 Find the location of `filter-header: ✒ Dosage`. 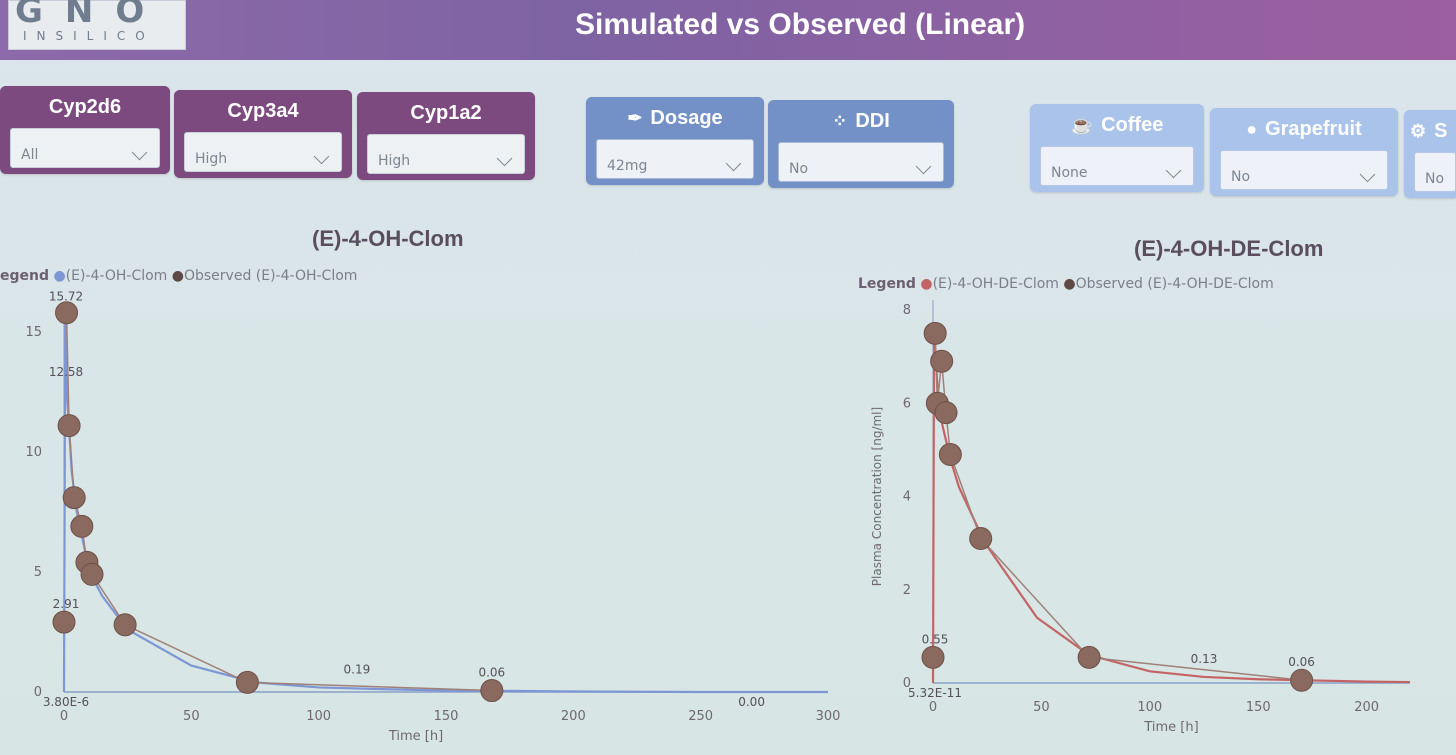

filter-header: ✒ Dosage is located at coordinates (675, 118).